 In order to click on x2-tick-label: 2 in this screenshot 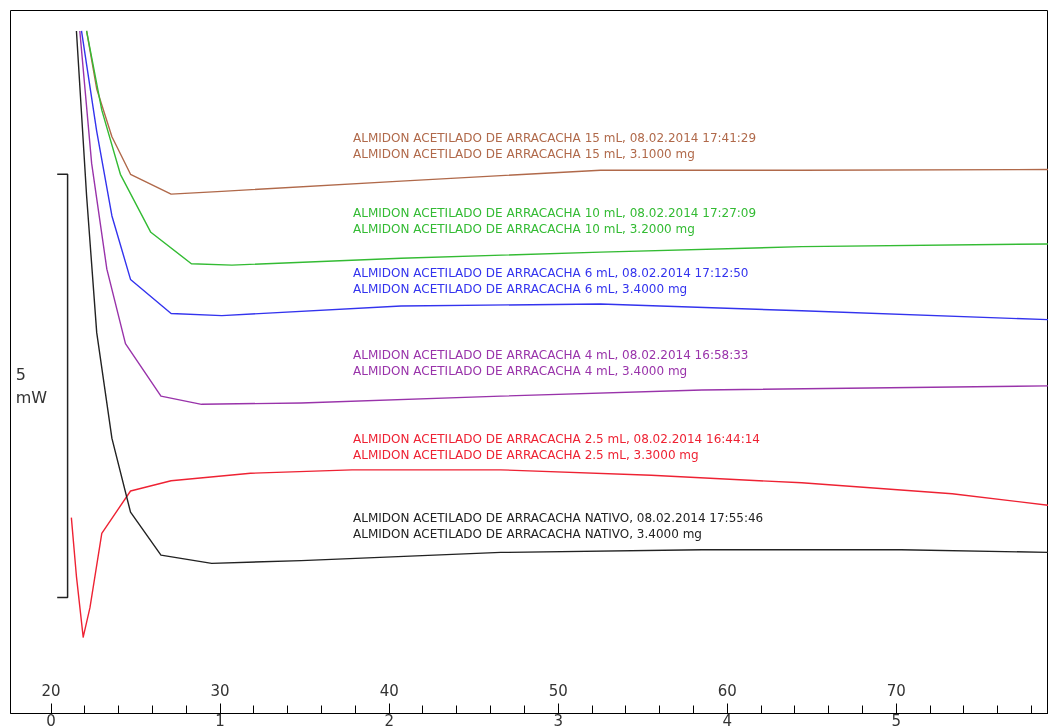, I will do `click(389, 719)`.